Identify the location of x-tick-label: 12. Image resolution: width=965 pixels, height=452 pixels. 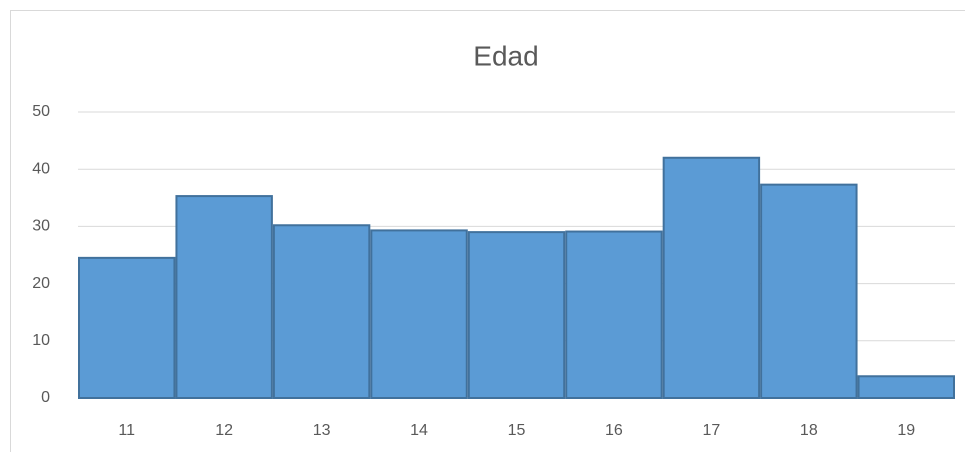
(224, 430).